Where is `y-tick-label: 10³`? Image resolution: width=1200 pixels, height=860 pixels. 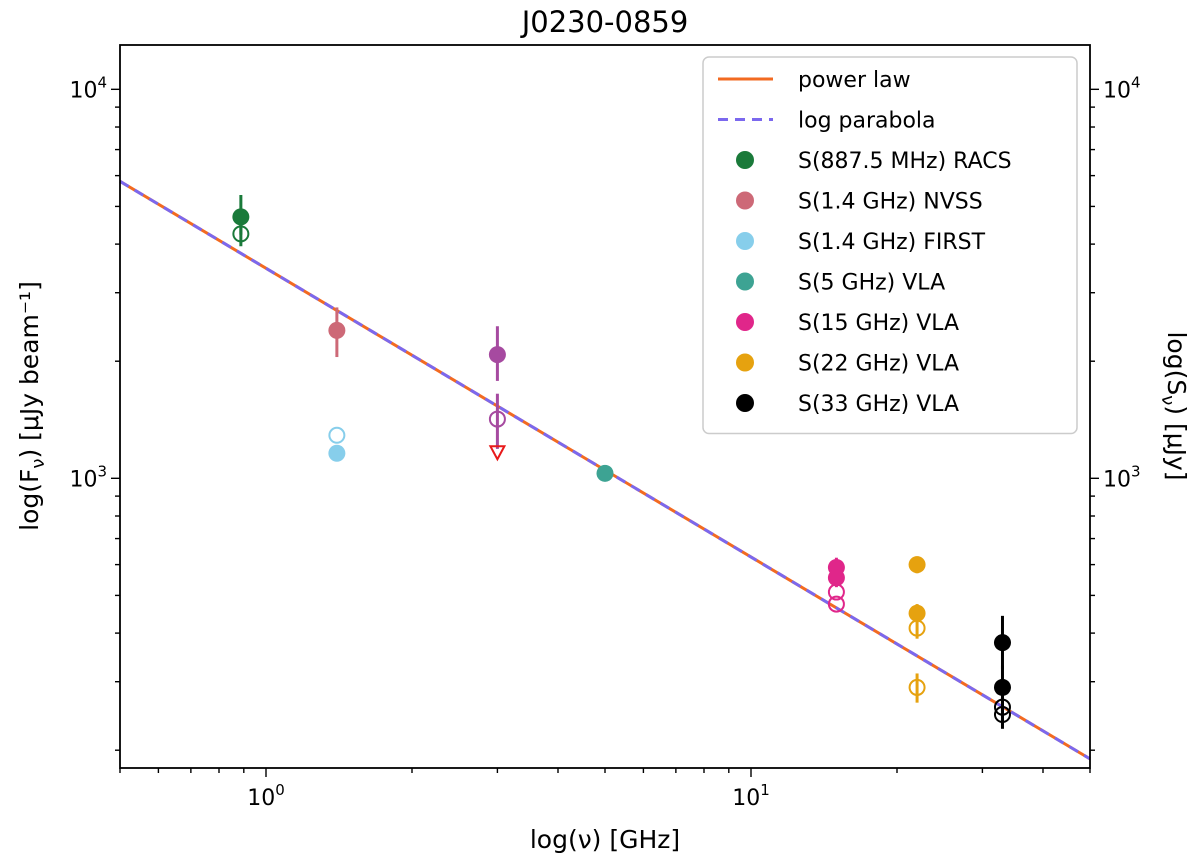 y-tick-label: 10³ is located at coordinates (88, 477).